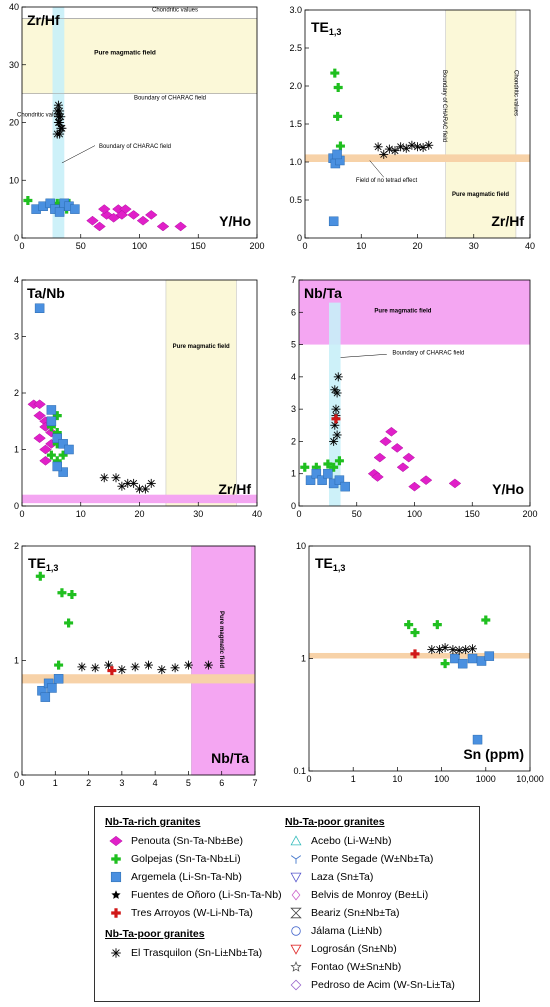 The height and width of the screenshot is (1007, 550). I want to click on x-tick-label: 100, so click(414, 514).